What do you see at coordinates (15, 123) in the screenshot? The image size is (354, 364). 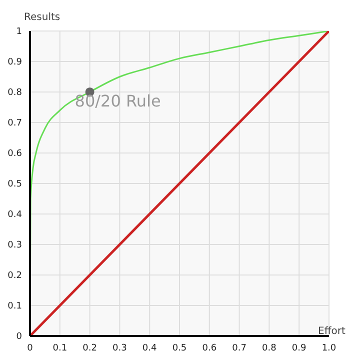 I see `y-tick-label: 0.7` at bounding box center [15, 123].